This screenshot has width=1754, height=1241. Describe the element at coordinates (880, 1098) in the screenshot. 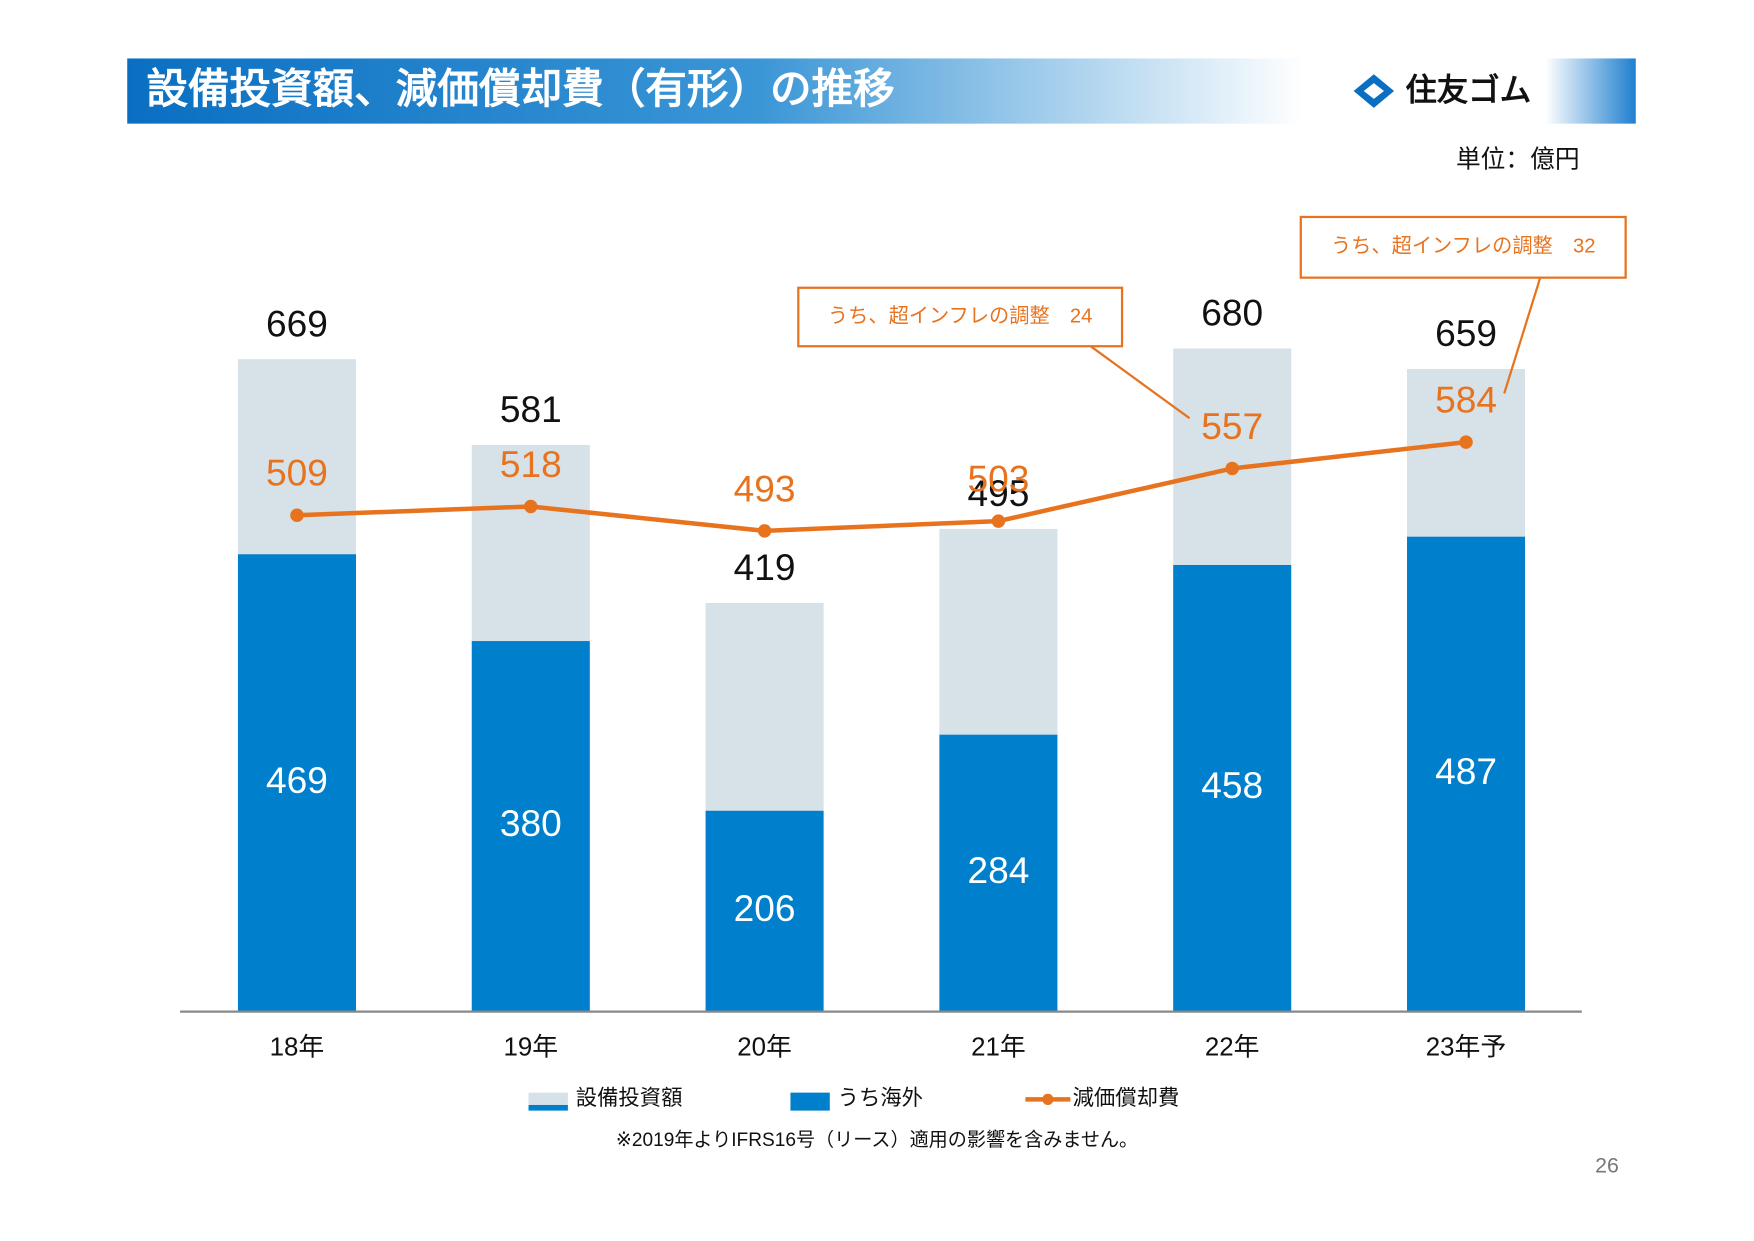

I see `legend-label: うち海外` at that location.